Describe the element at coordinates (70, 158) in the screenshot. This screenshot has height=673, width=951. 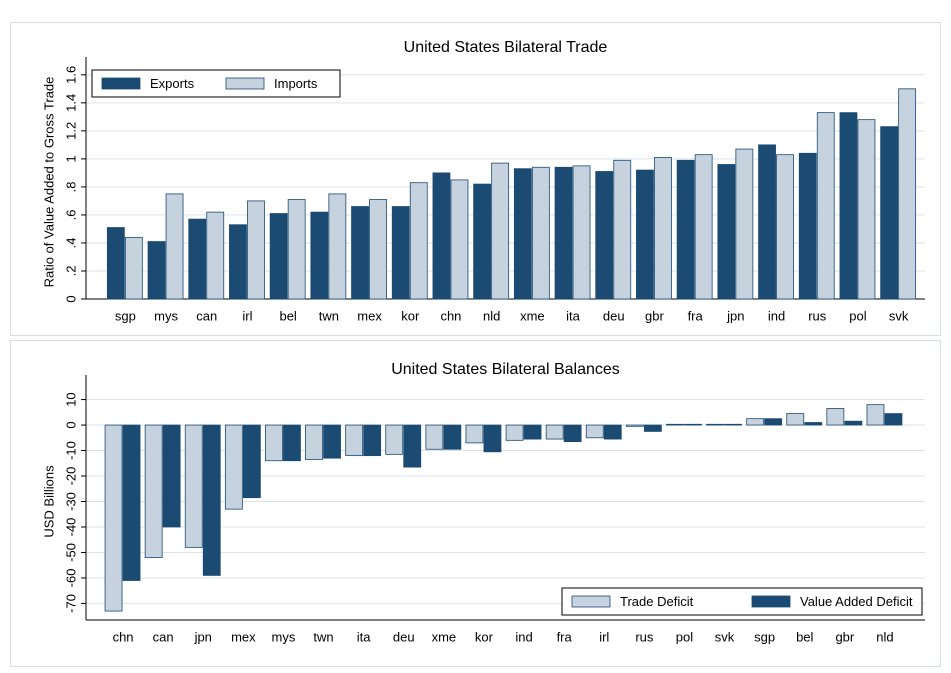
I see `y-tick-label: 1` at that location.